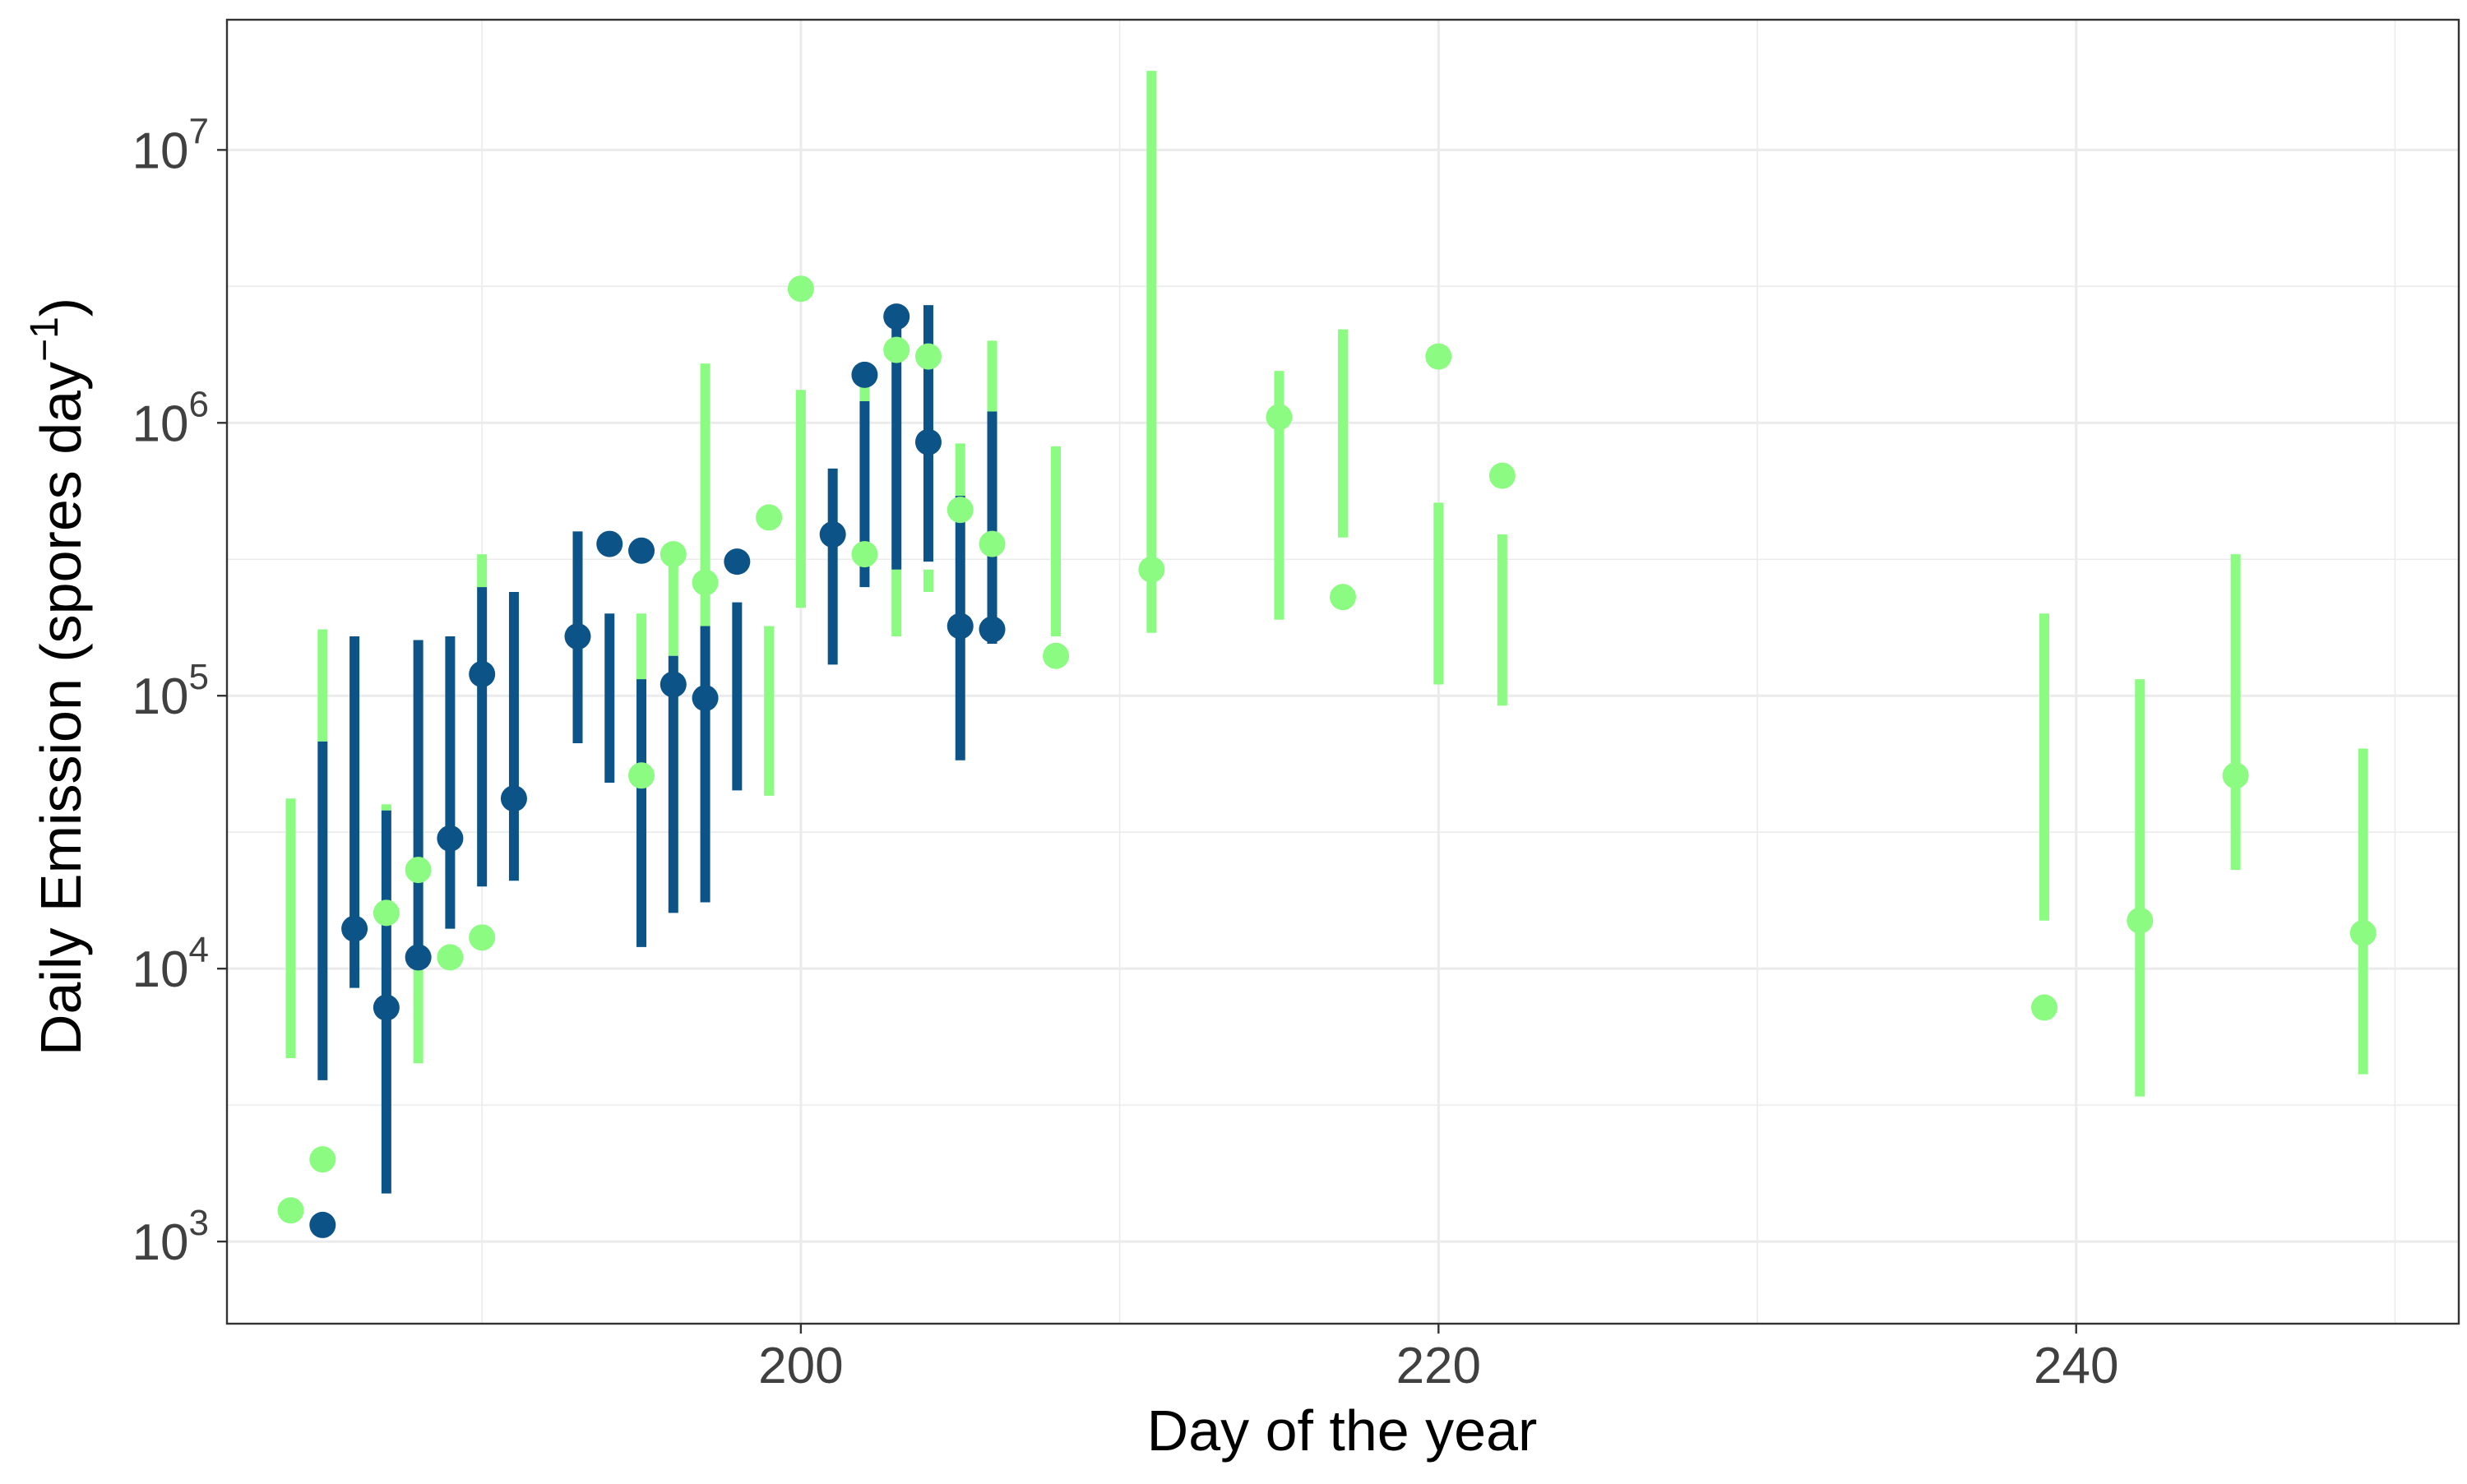 The image size is (2467, 1484). Describe the element at coordinates (801, 1366) in the screenshot. I see `x-tick-label: 200` at that location.